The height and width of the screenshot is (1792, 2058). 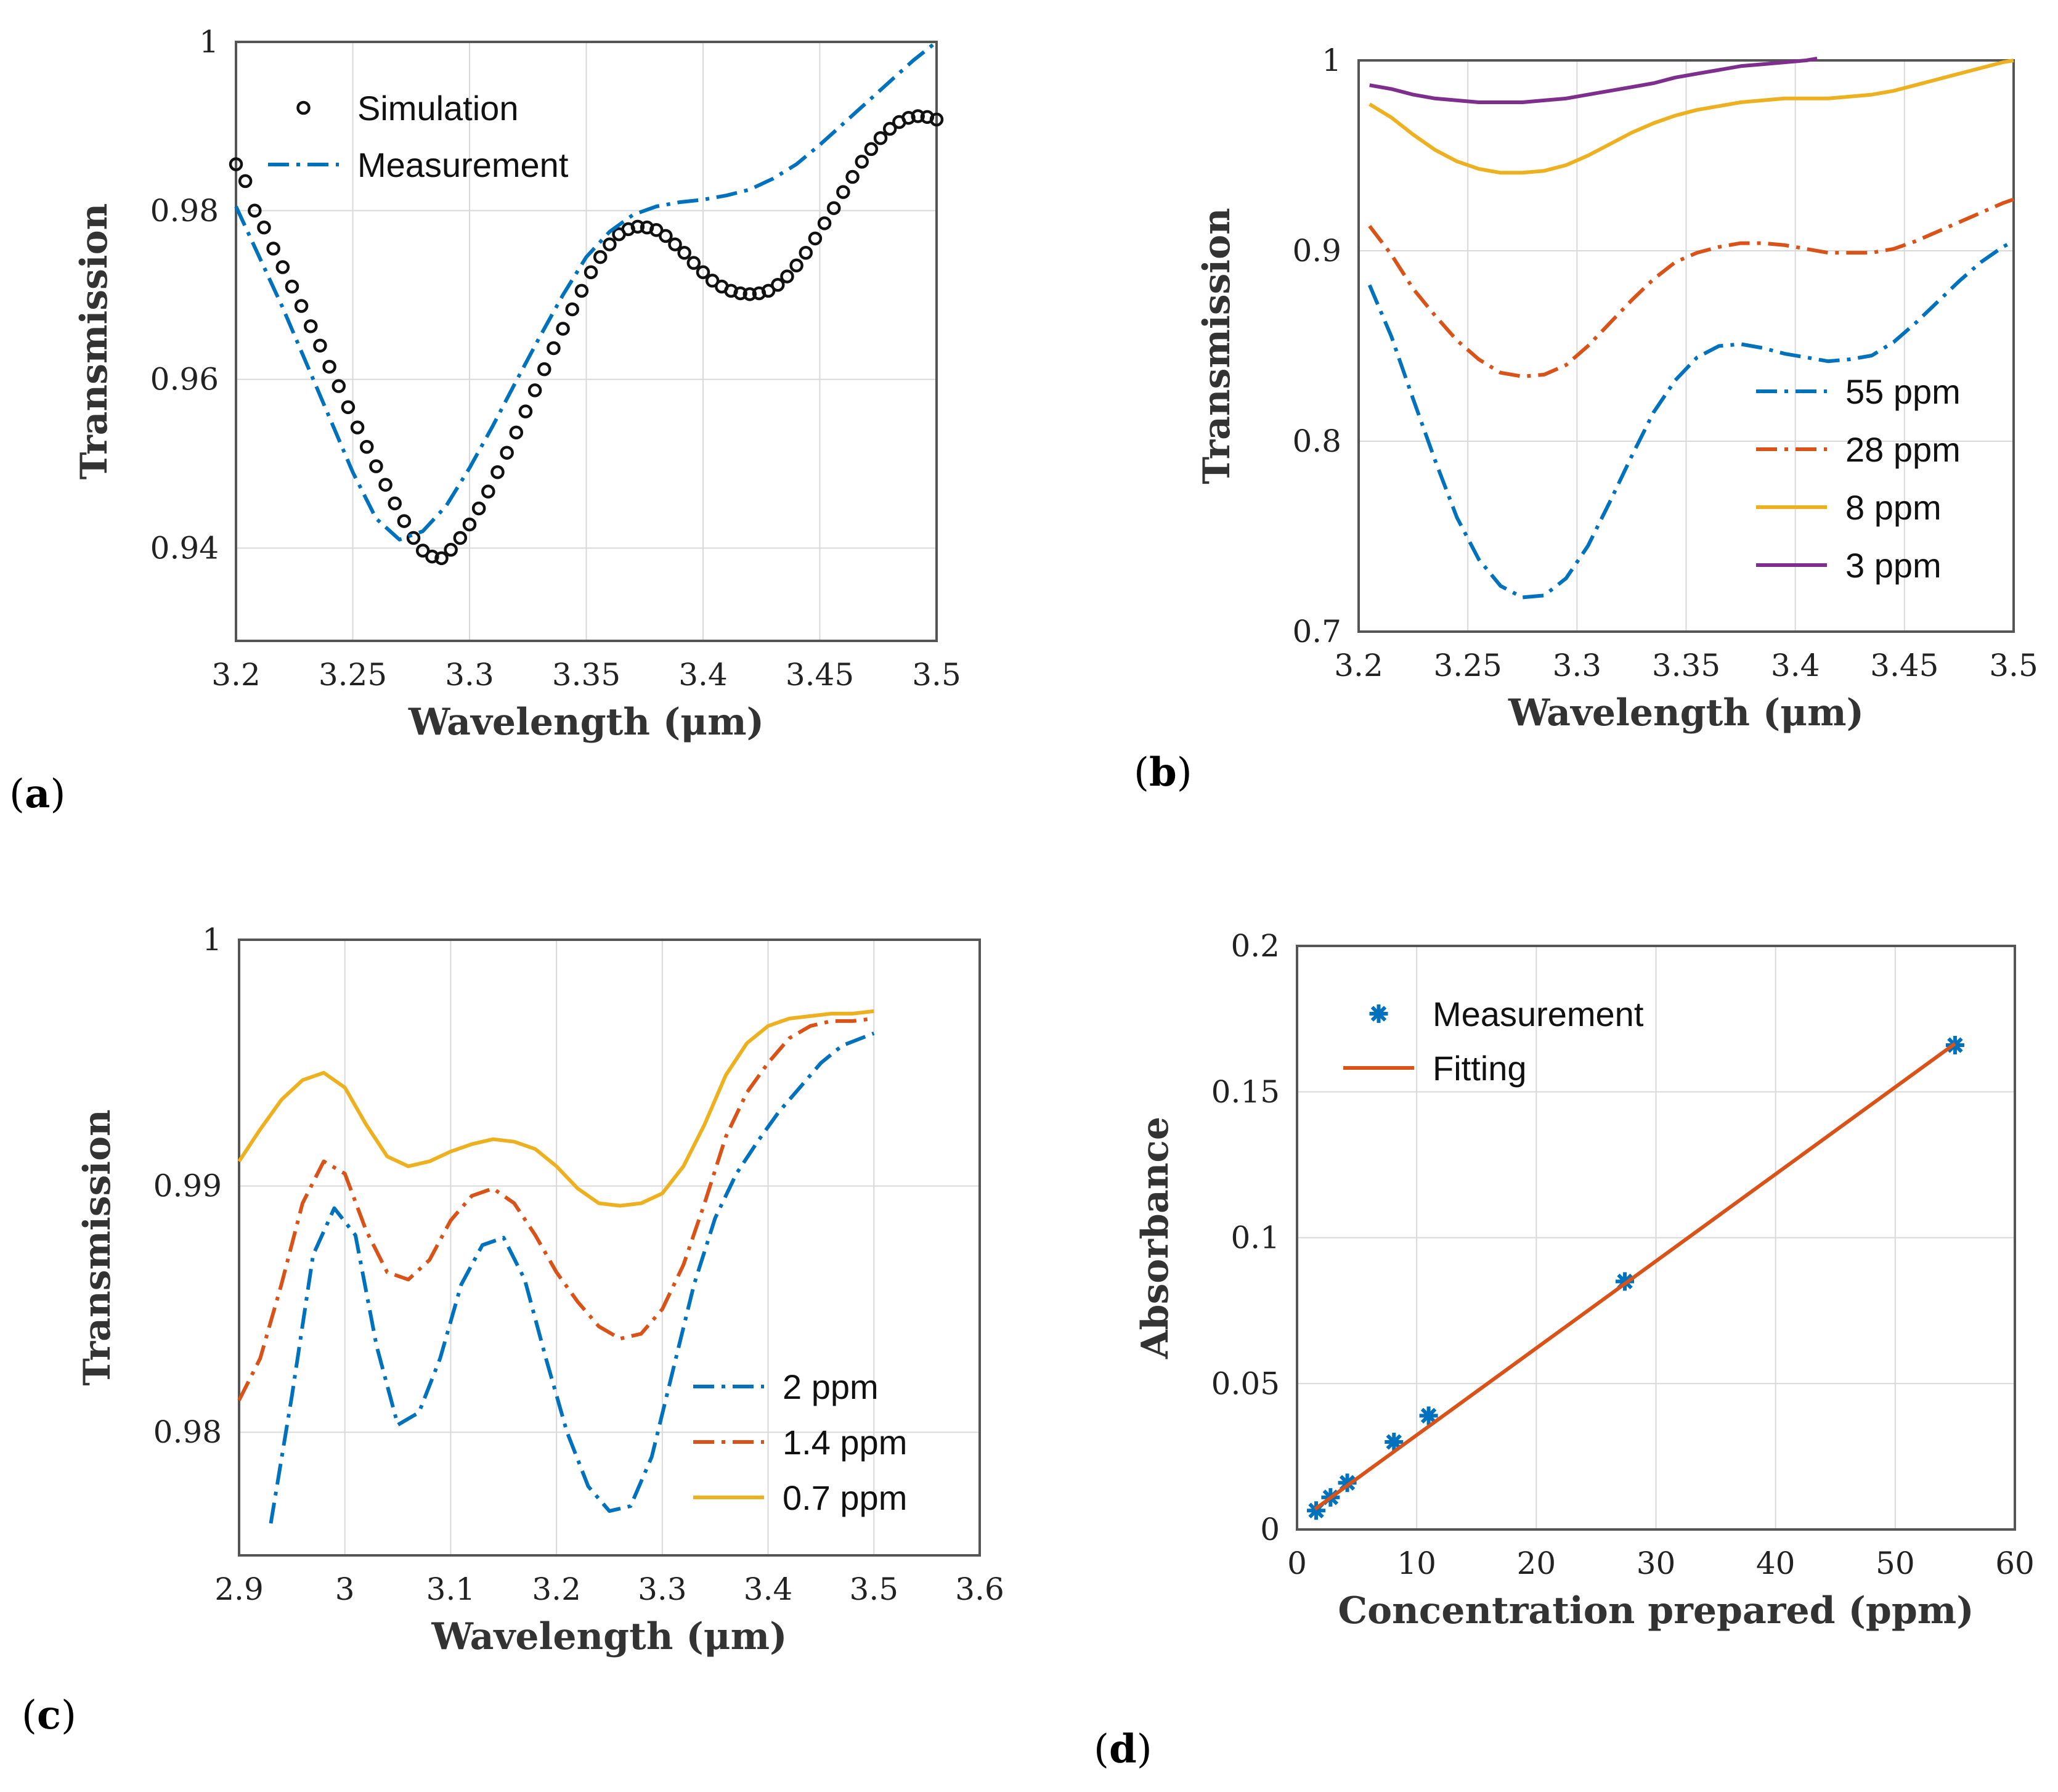 I want to click on panel-label-letter: c, so click(x=49, y=1715).